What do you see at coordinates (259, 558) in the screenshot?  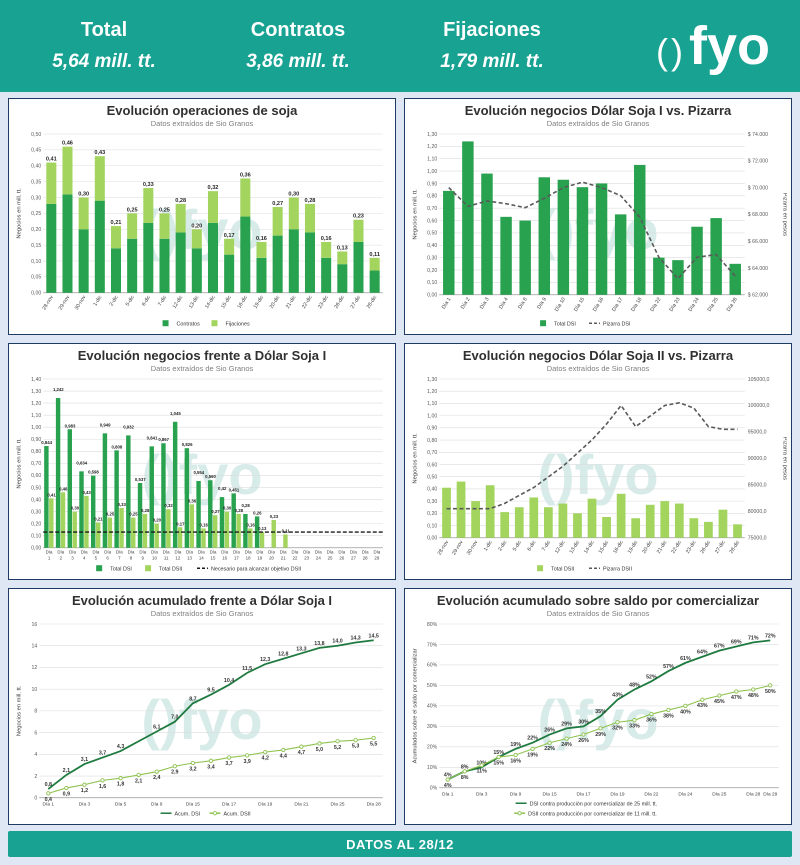 I see `svg-text: 19` at bounding box center [259, 558].